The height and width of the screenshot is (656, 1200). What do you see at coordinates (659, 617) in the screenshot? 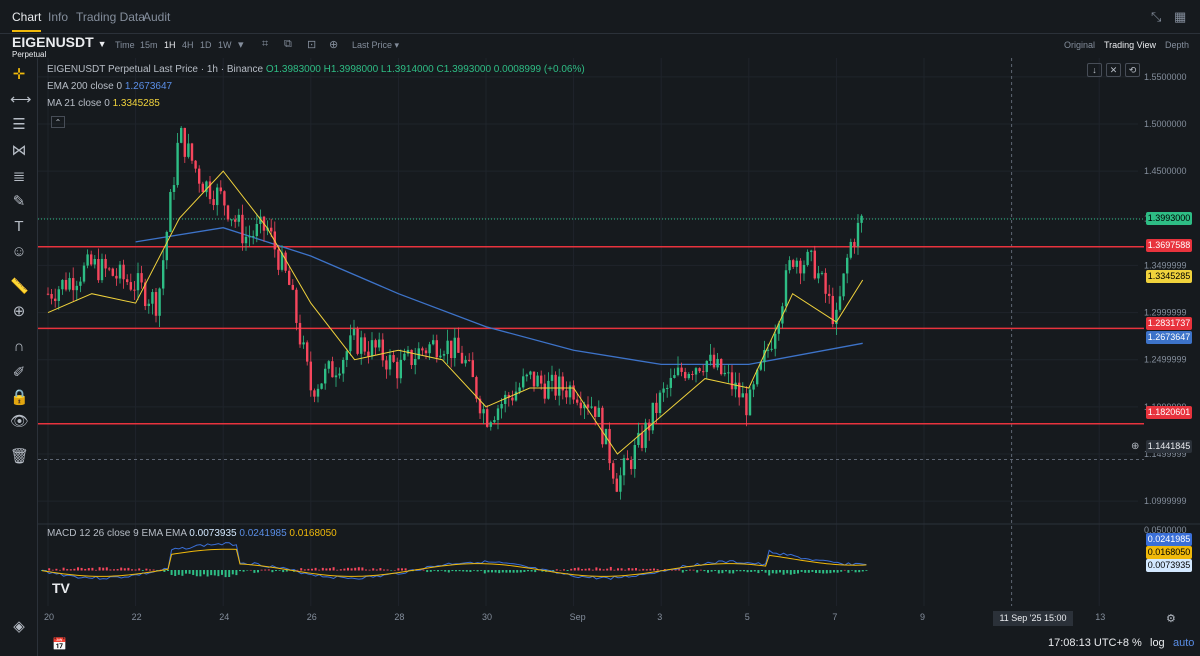
I see `x-tick-label: 3` at bounding box center [659, 617].